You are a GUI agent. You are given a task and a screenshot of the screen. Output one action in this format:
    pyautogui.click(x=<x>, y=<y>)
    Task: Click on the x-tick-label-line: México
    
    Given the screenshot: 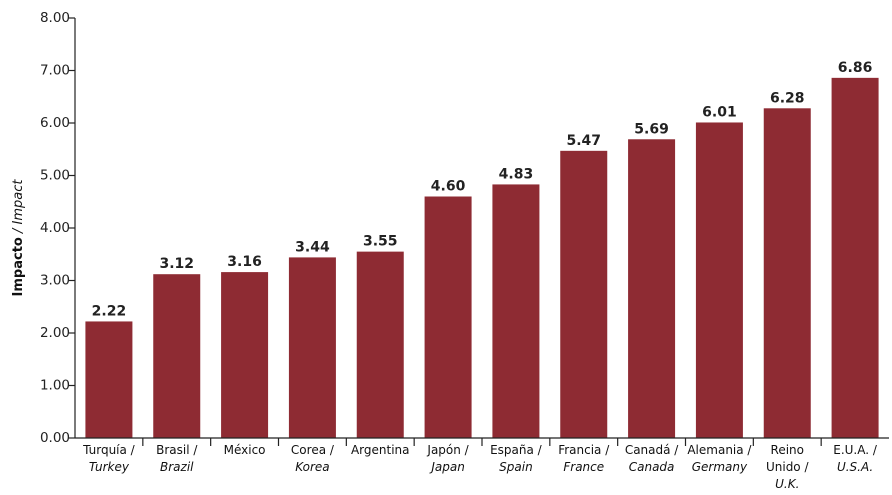 What is the action you would take?
    pyautogui.click(x=245, y=450)
    